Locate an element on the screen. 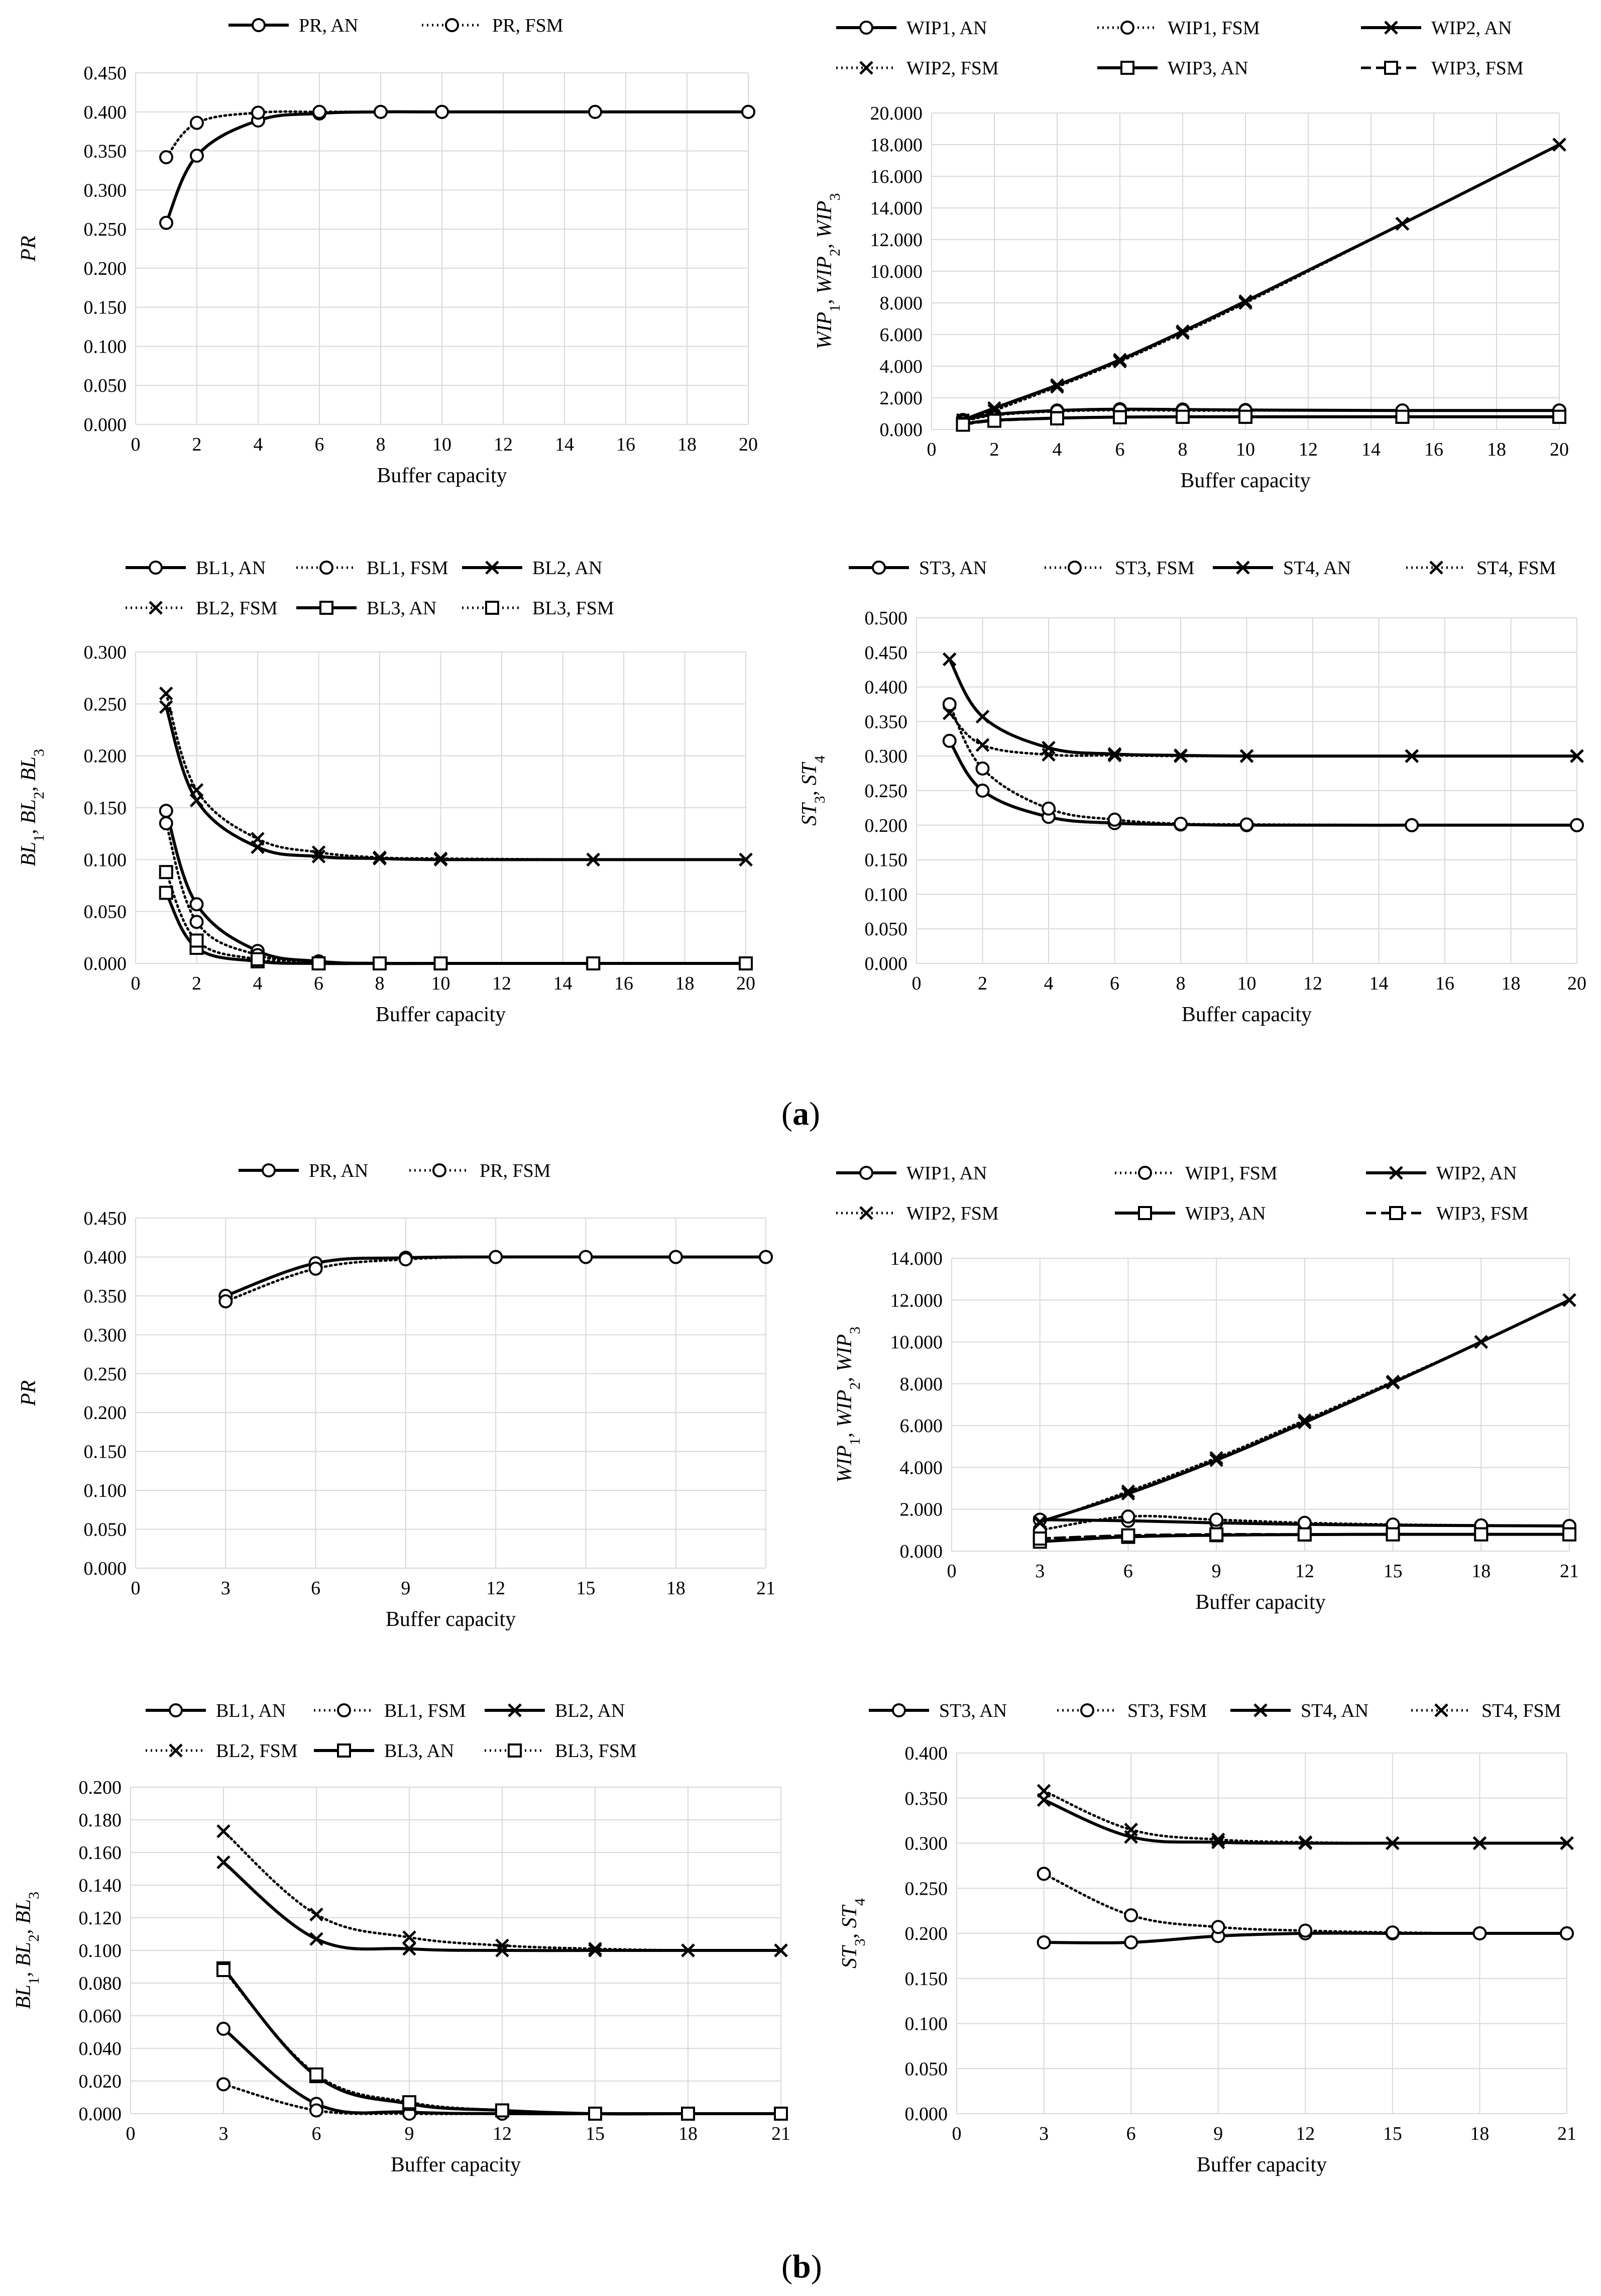 The width and height of the screenshot is (1601, 2296). x-tick-label: 8 is located at coordinates (380, 983).